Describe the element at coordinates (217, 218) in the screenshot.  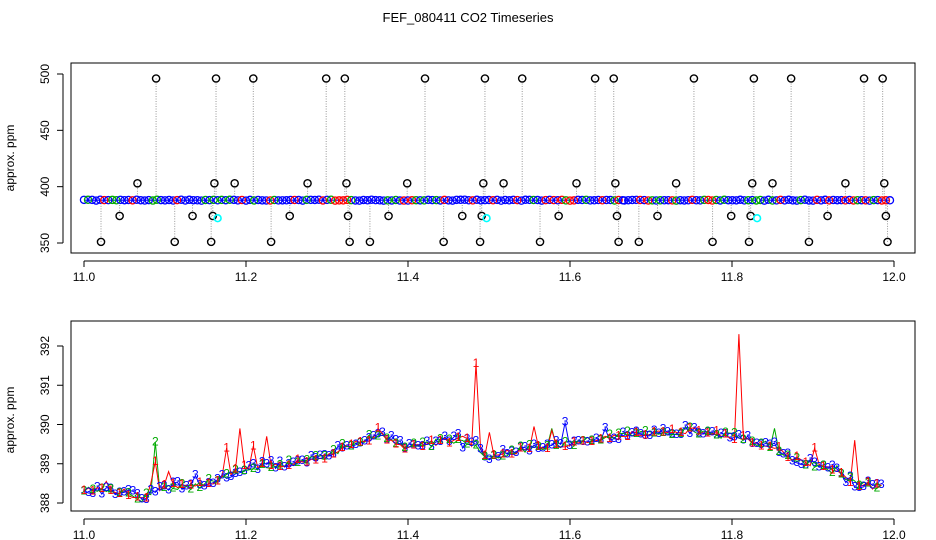
I see `calibration-point` at that location.